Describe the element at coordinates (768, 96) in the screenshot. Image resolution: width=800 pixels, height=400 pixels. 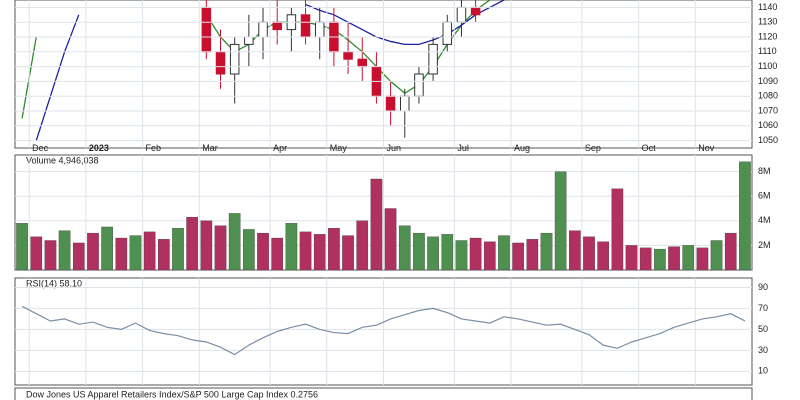
I see `y-tick-label: 1080` at that location.